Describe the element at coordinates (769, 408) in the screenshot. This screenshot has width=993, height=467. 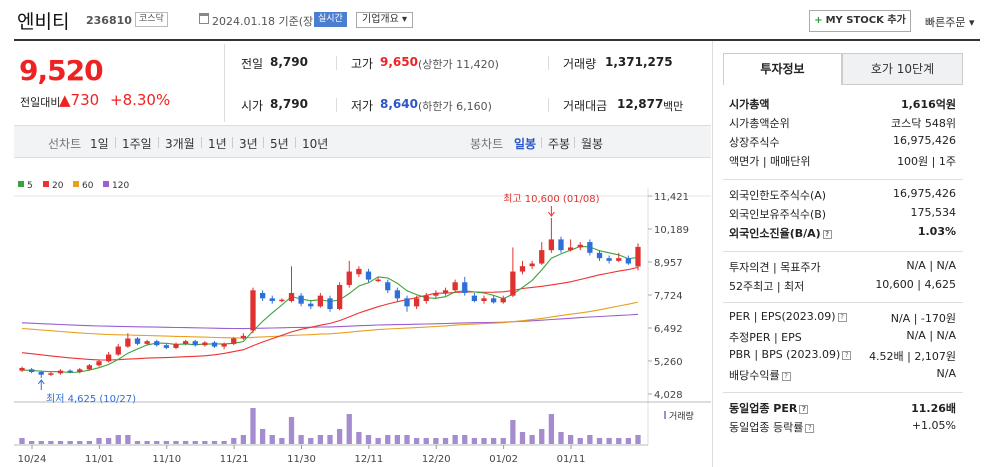
I see `info-label: 동일업종 PER?` at that location.